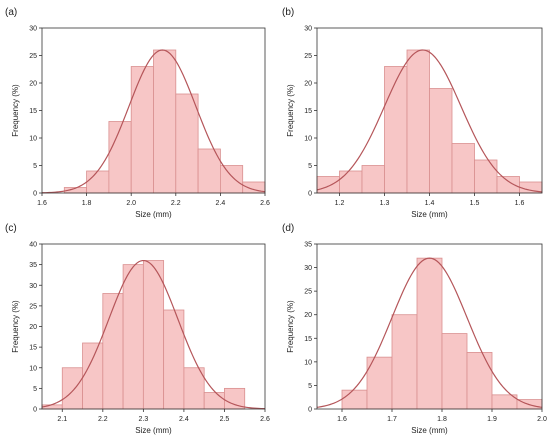 Image resolution: width=550 pixels, height=437 pixels. What do you see at coordinates (385, 203) in the screenshot?
I see `x-tick-label: 1.3` at bounding box center [385, 203].